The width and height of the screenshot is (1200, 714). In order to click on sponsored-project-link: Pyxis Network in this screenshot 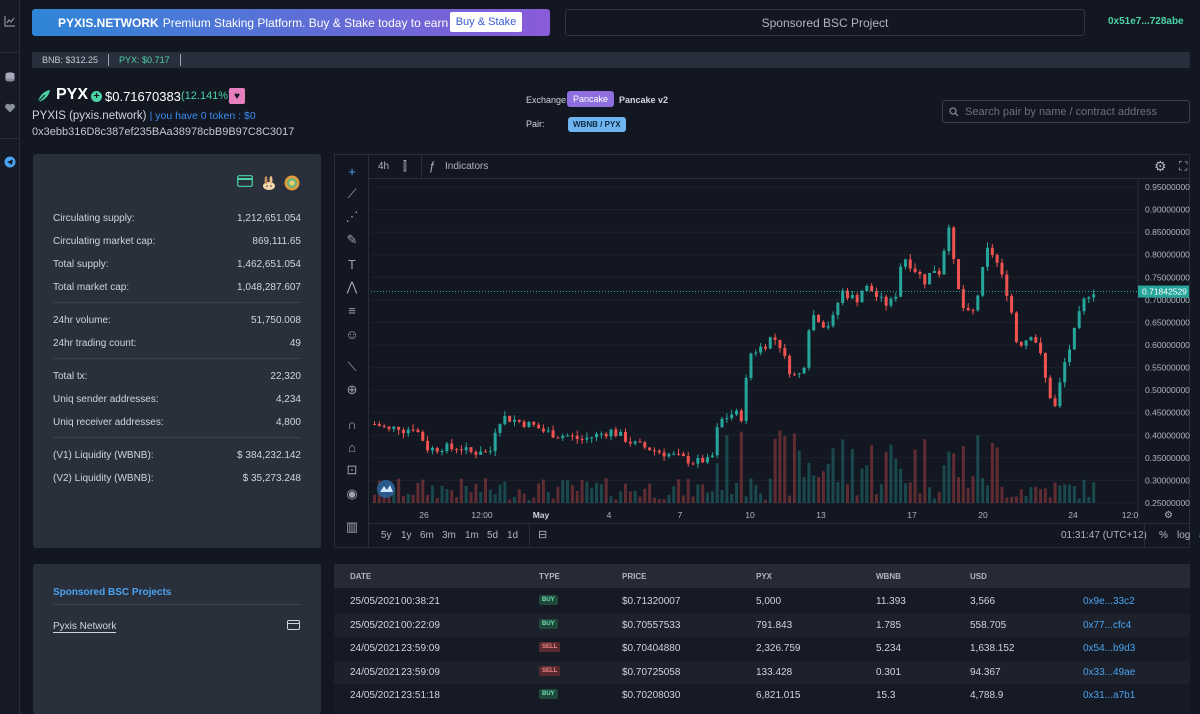, I will do `click(85, 627)`.